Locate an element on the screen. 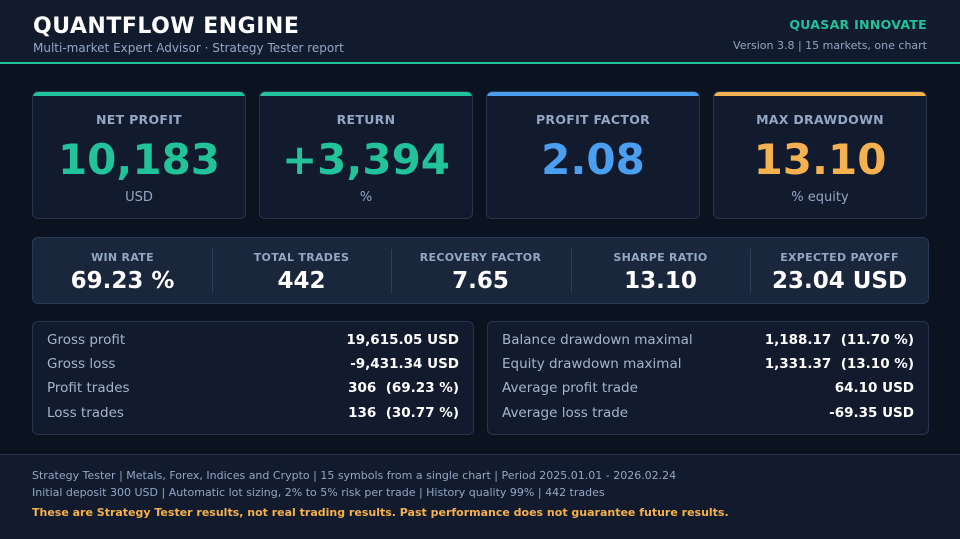  detail-value: 1,188.17 (11.70 %) is located at coordinates (839, 340).